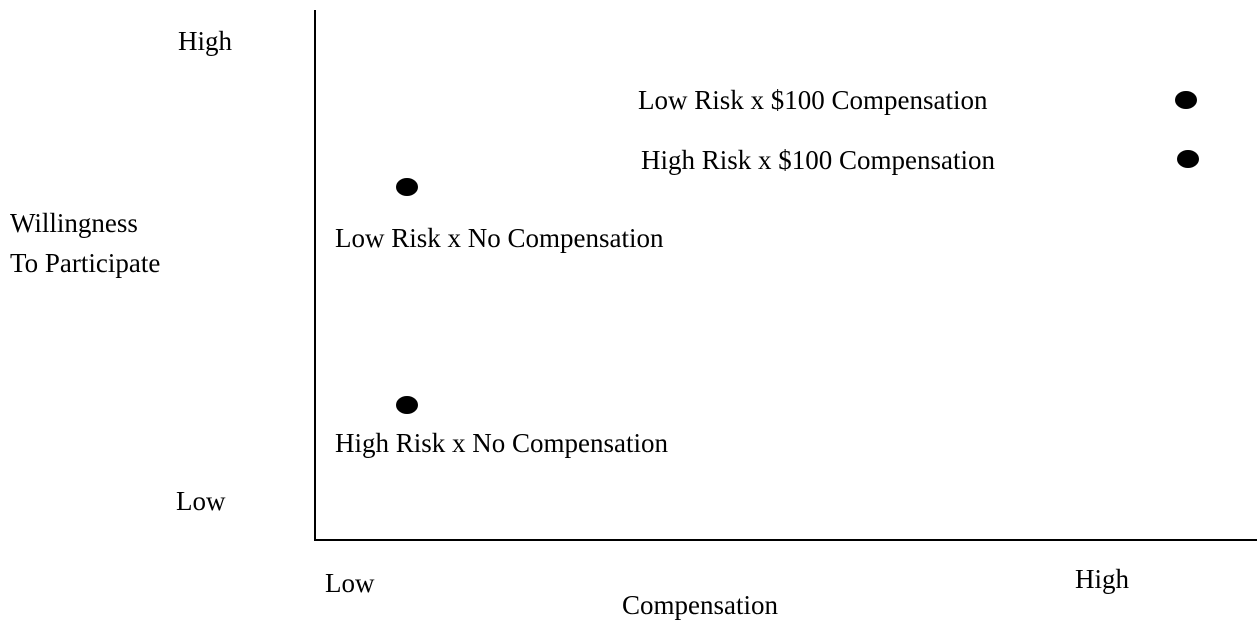  Describe the element at coordinates (85, 263) in the screenshot. I see `y-axis-label: To Participate` at that location.